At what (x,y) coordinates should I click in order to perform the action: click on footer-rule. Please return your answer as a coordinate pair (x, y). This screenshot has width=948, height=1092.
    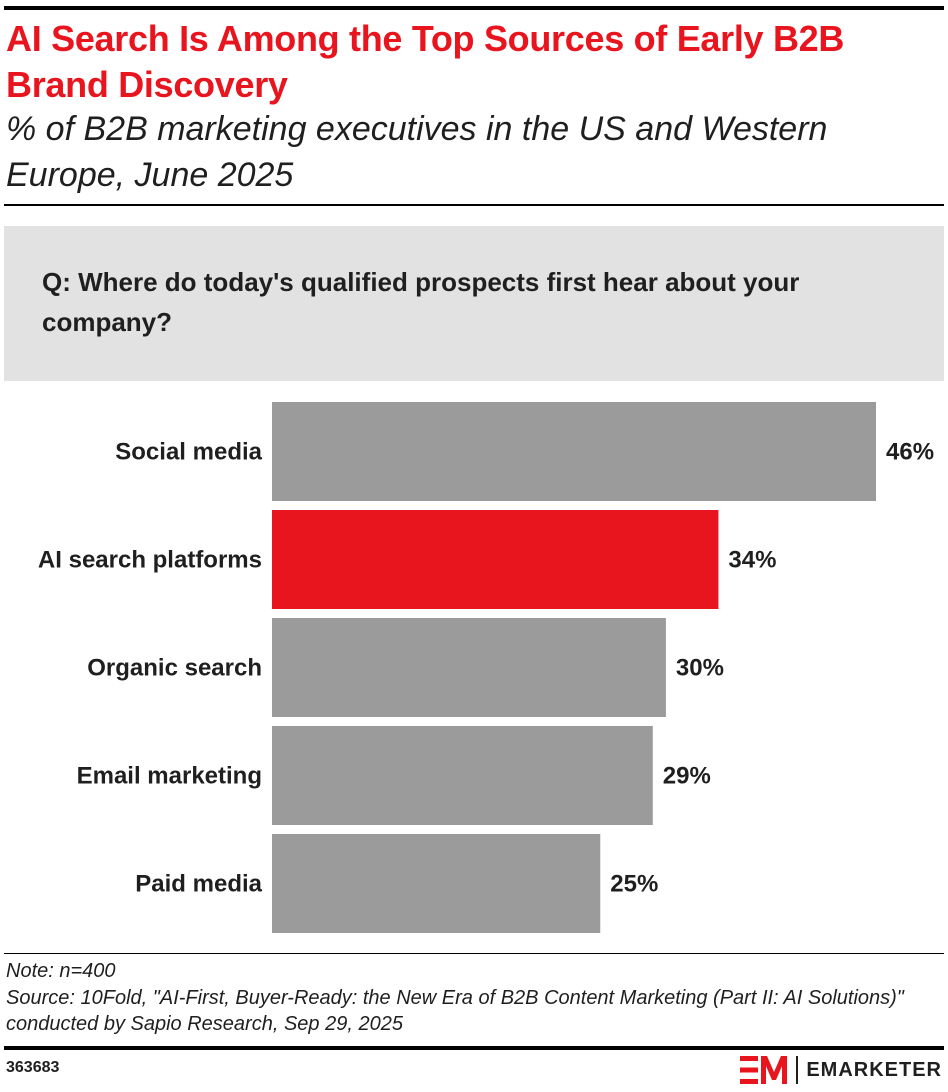
    Looking at the image, I should click on (474, 1048).